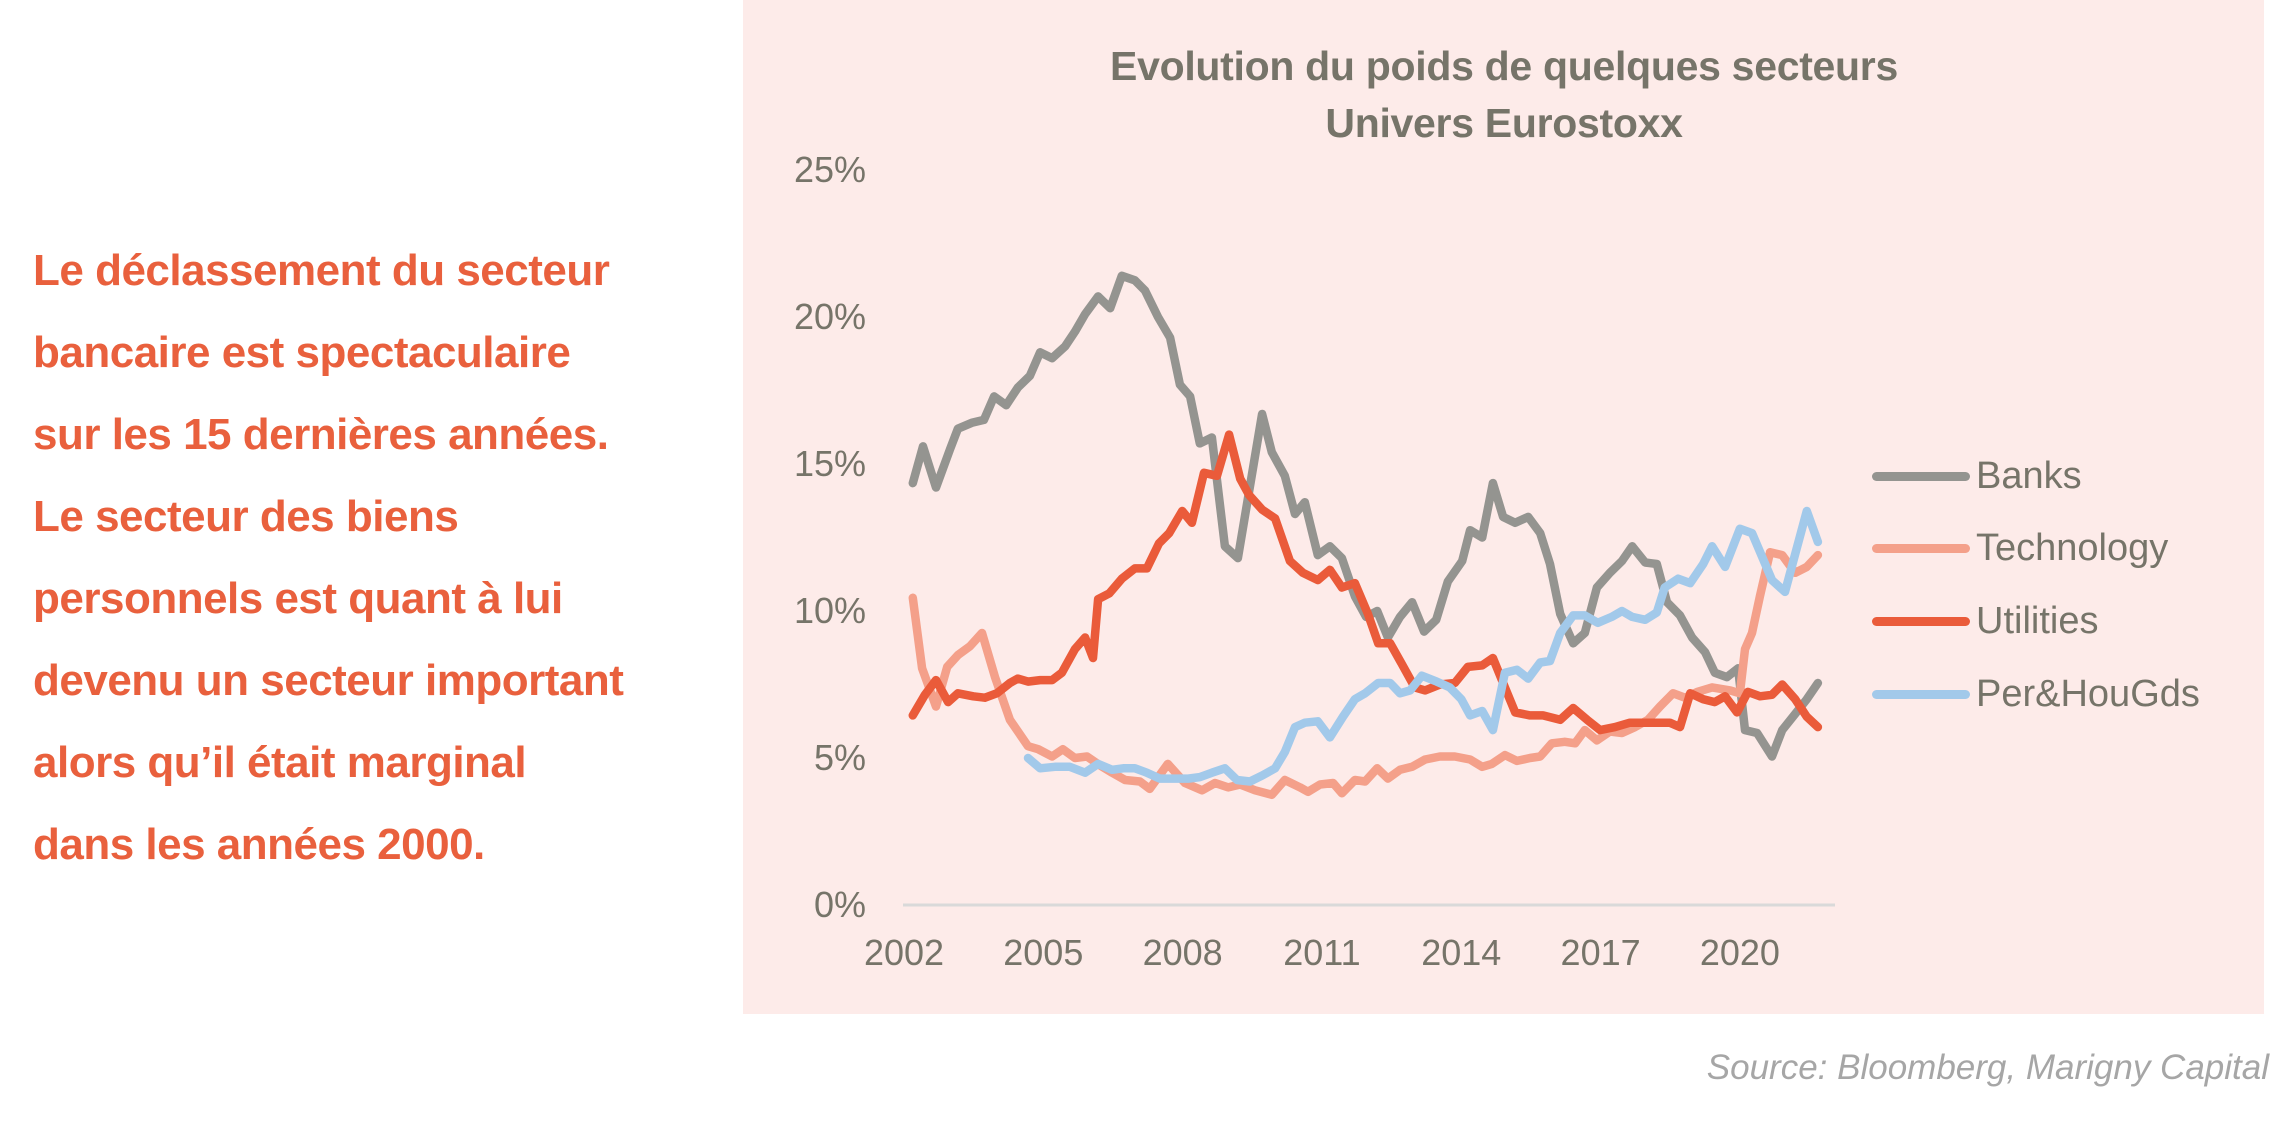 The width and height of the screenshot is (2293, 1122). Describe the element at coordinates (2029, 476) in the screenshot. I see `legend-label: Banks` at that location.